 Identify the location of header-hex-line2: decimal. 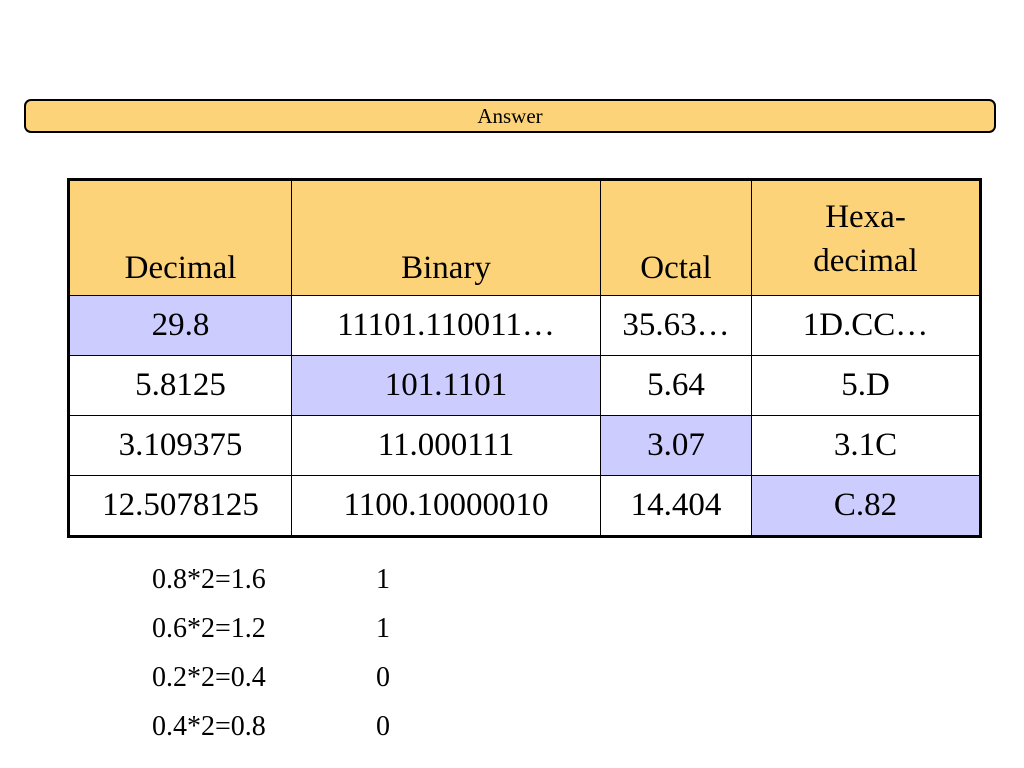
(865, 261).